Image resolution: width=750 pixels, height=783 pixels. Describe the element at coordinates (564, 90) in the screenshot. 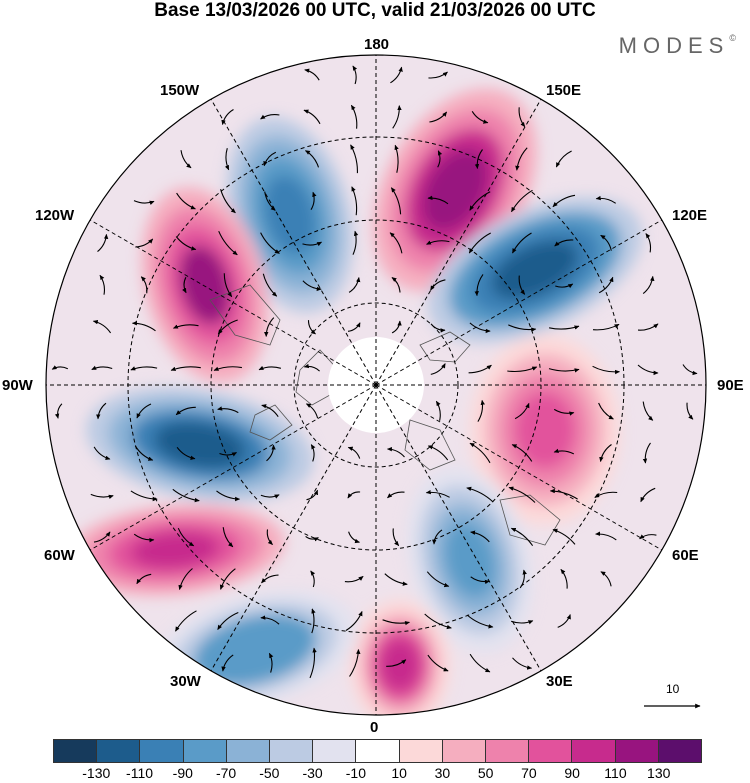

I see `lon-label-150e: 150E` at that location.